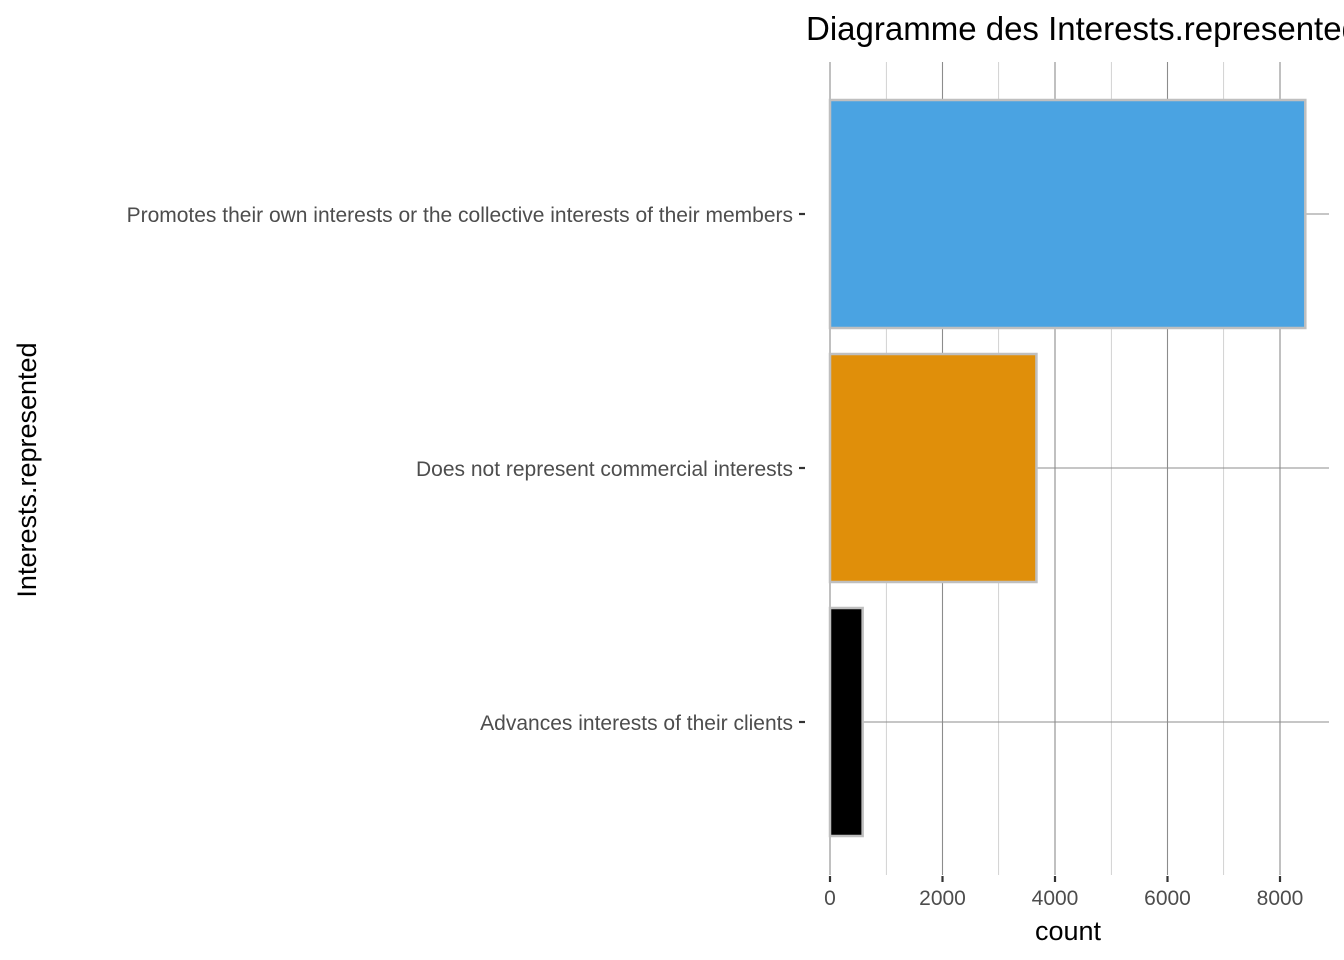  I want to click on y-axis-title: Interests.represented, so click(27, 469).